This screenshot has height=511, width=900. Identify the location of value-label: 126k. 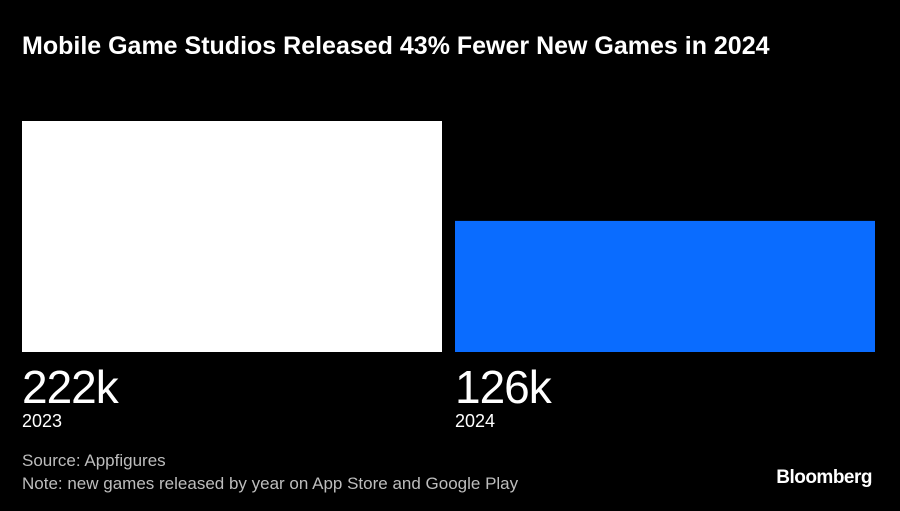
(504, 387).